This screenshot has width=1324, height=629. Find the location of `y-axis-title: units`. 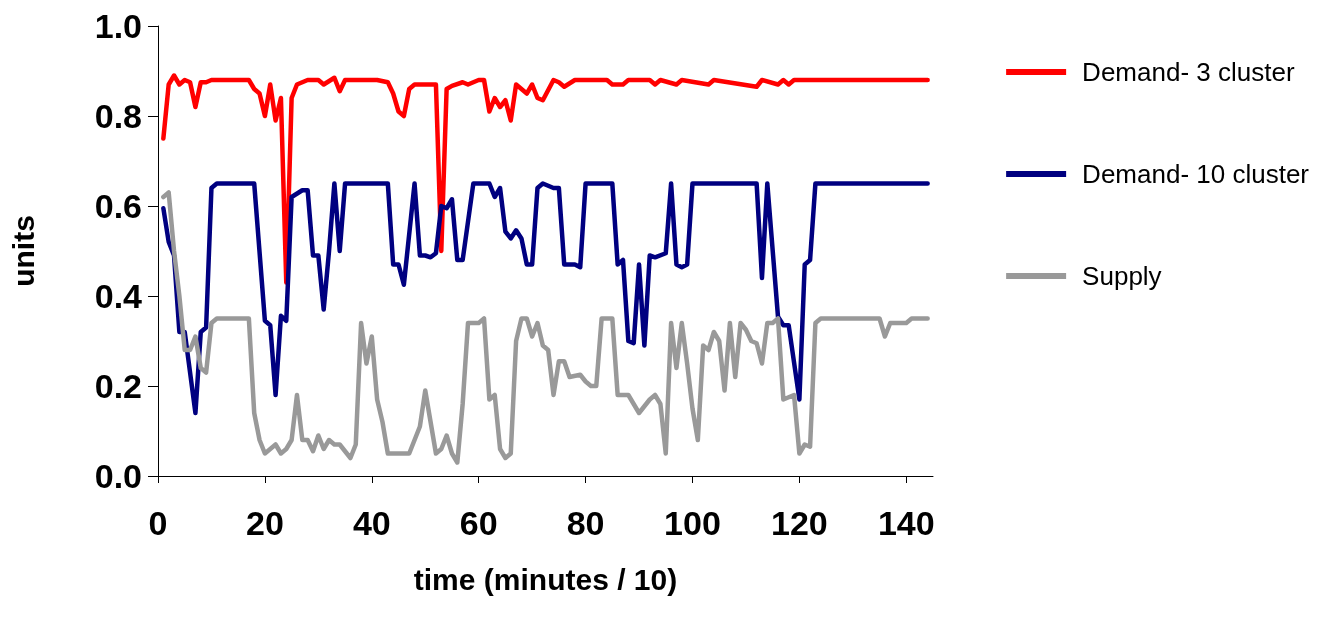

y-axis-title: units is located at coordinates (23, 251).